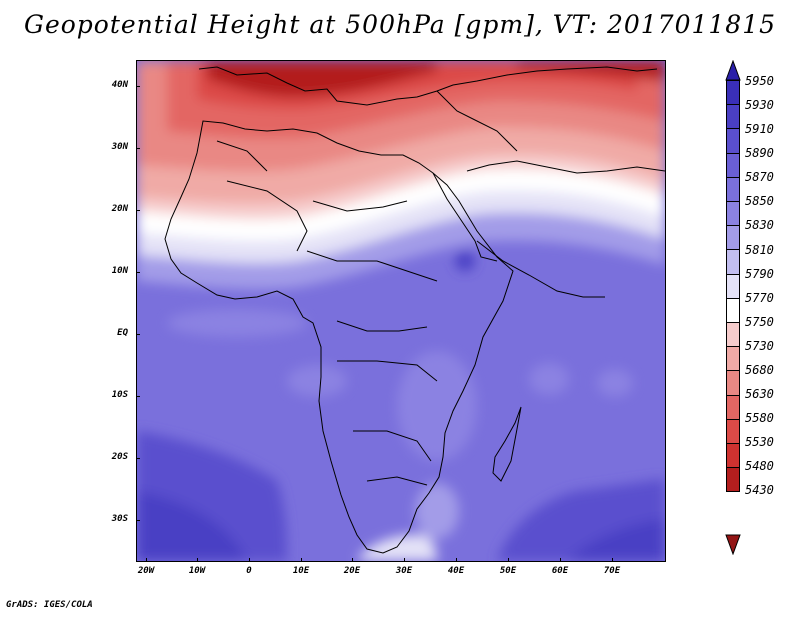 This screenshot has height=618, width=800. What do you see at coordinates (759, 490) in the screenshot?
I see `colorbar-label: 5430` at bounding box center [759, 490].